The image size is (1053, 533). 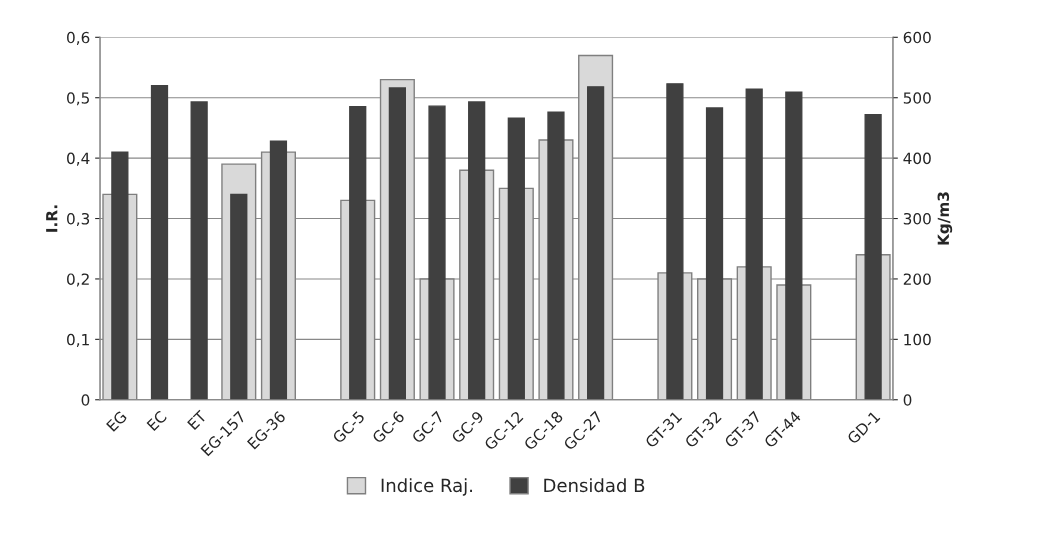 What do you see at coordinates (917, 279) in the screenshot?
I see `y2-tick-label: 200` at bounding box center [917, 279].